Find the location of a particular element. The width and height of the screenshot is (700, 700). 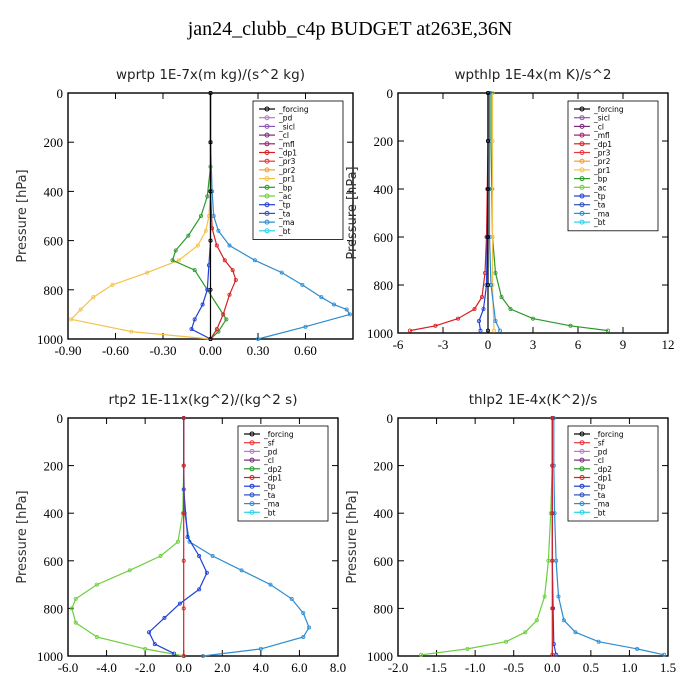

panel-title: wpthlp 1E-4x(m K)/s^2 is located at coordinates (533, 75).